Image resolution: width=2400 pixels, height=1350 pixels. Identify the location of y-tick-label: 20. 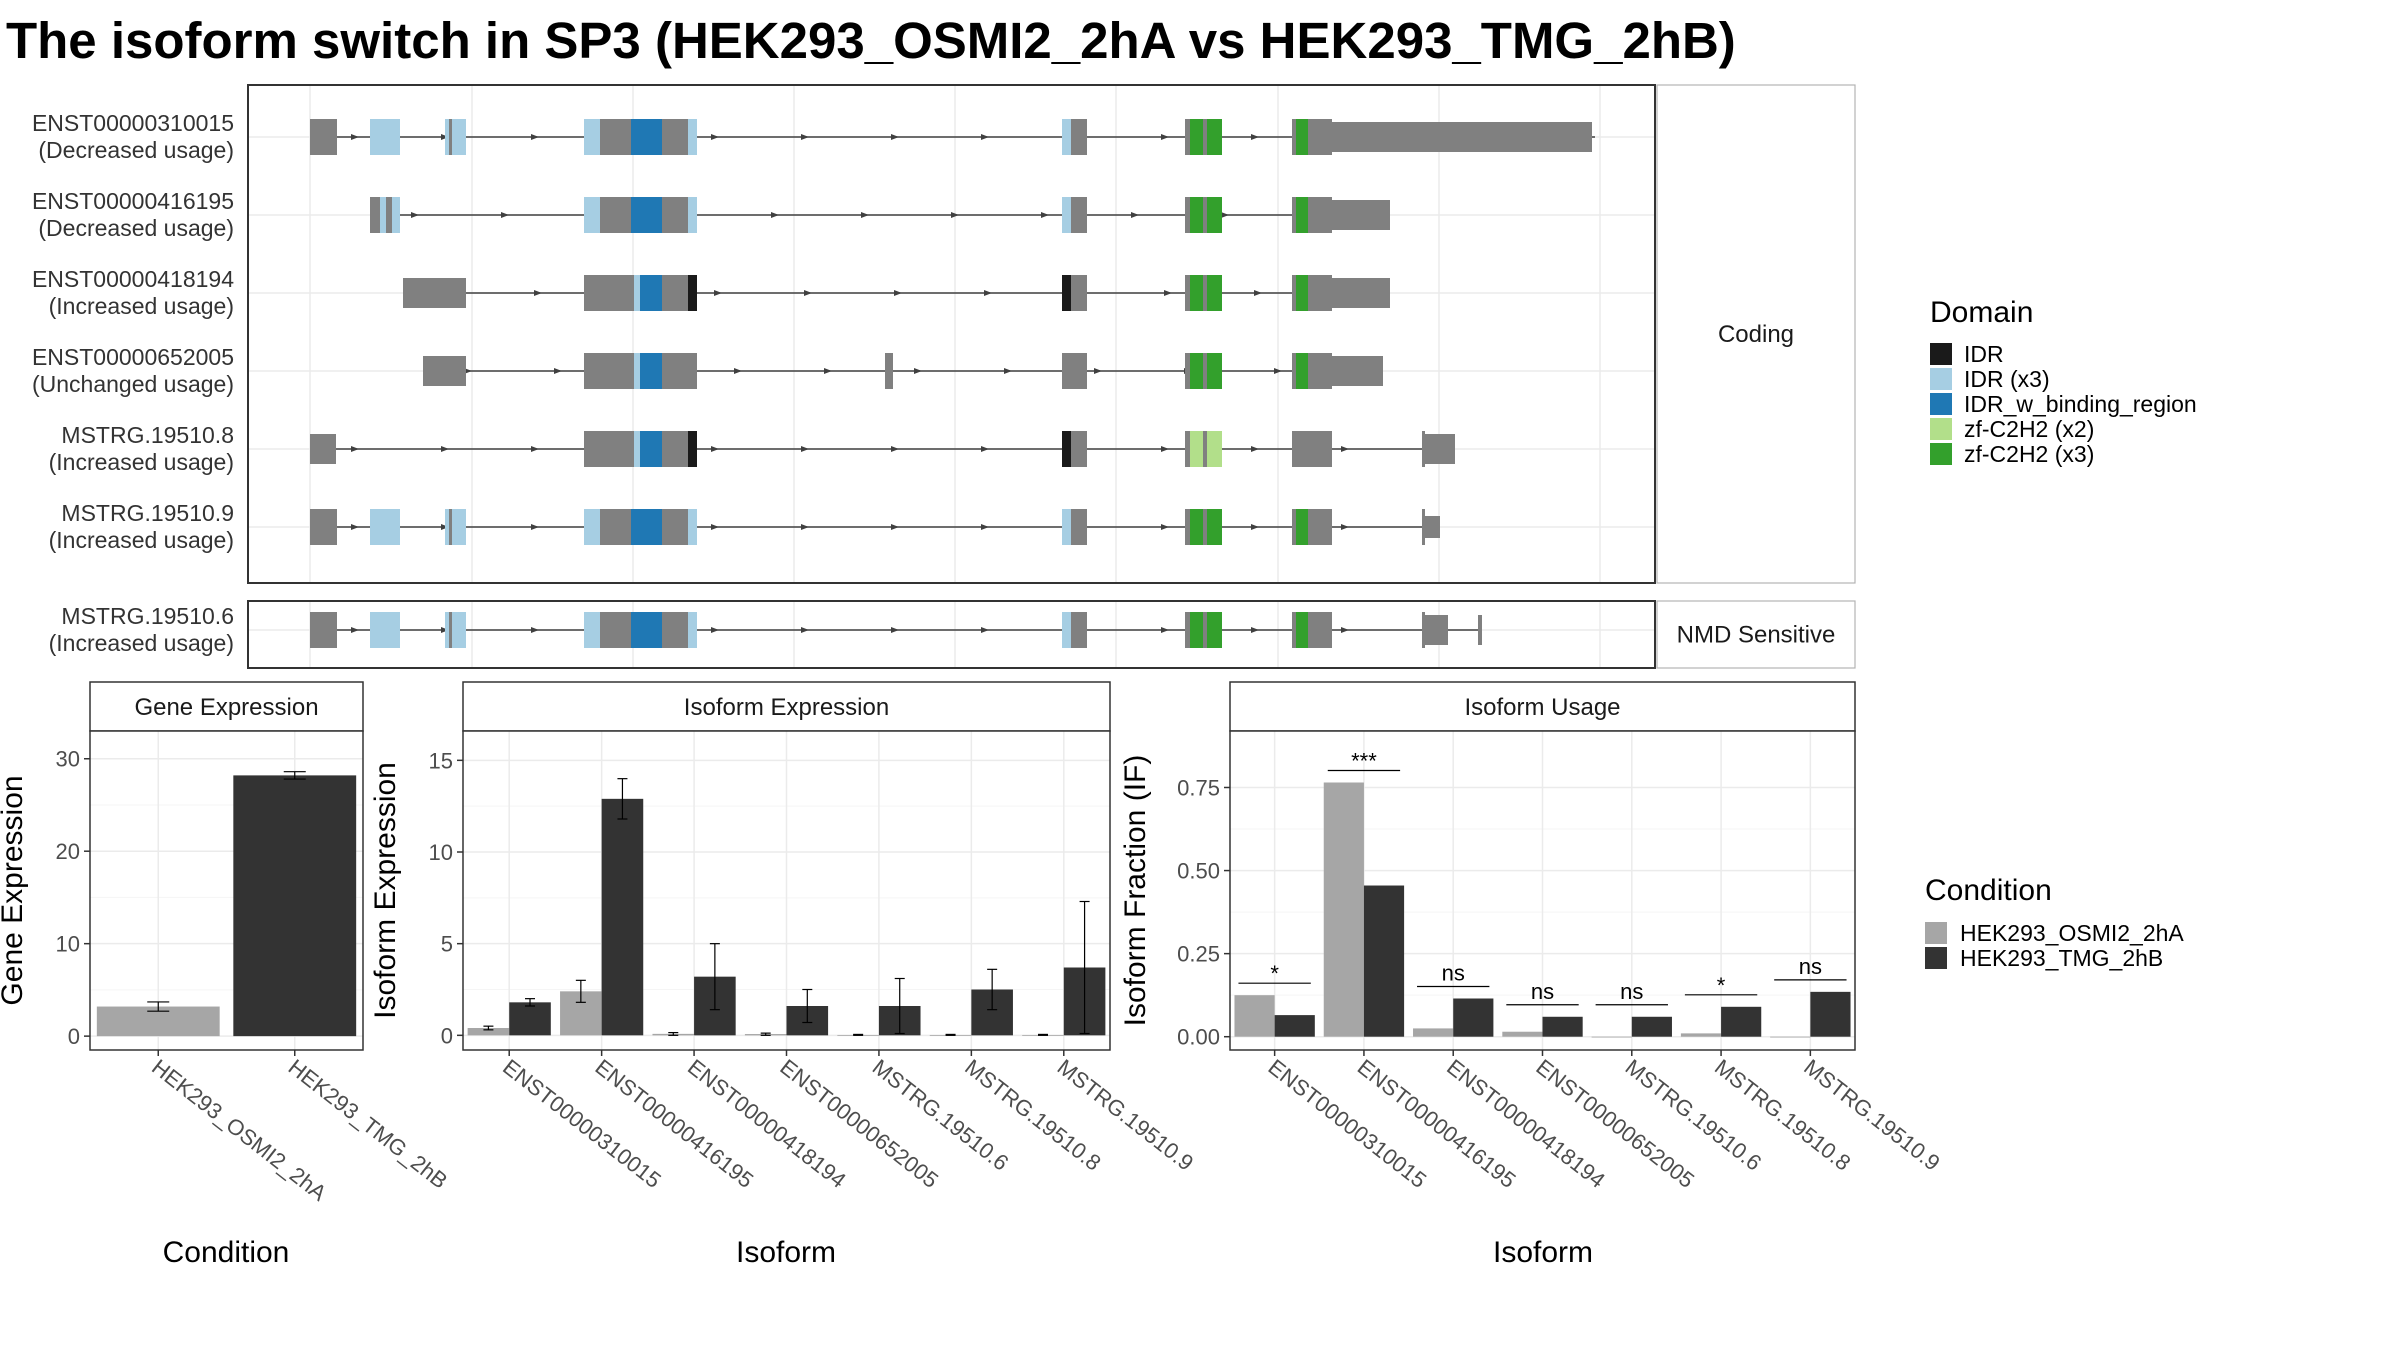
(68, 851).